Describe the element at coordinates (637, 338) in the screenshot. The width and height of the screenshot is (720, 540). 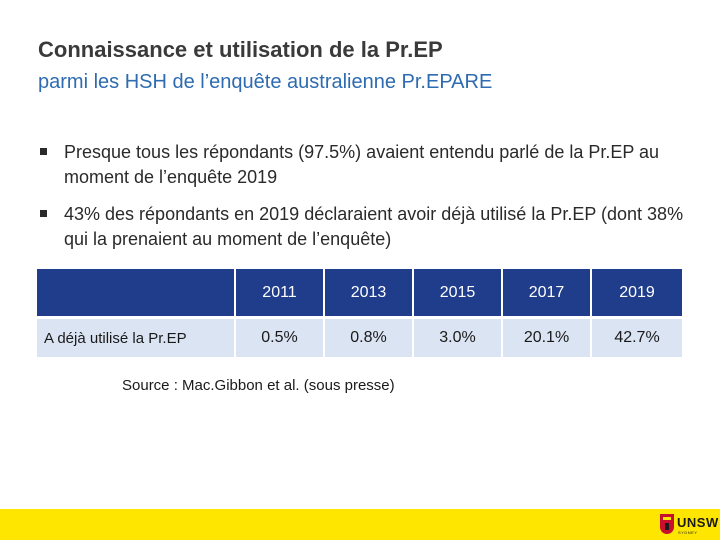
I see `value-cell: 42.7%` at that location.